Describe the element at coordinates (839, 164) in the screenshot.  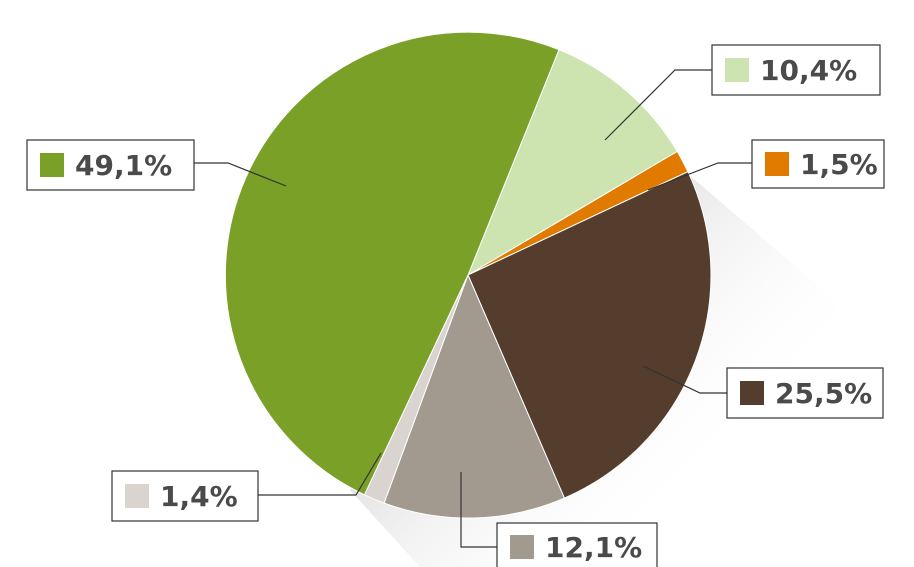
I see `slice-label-2: 1,5%` at that location.